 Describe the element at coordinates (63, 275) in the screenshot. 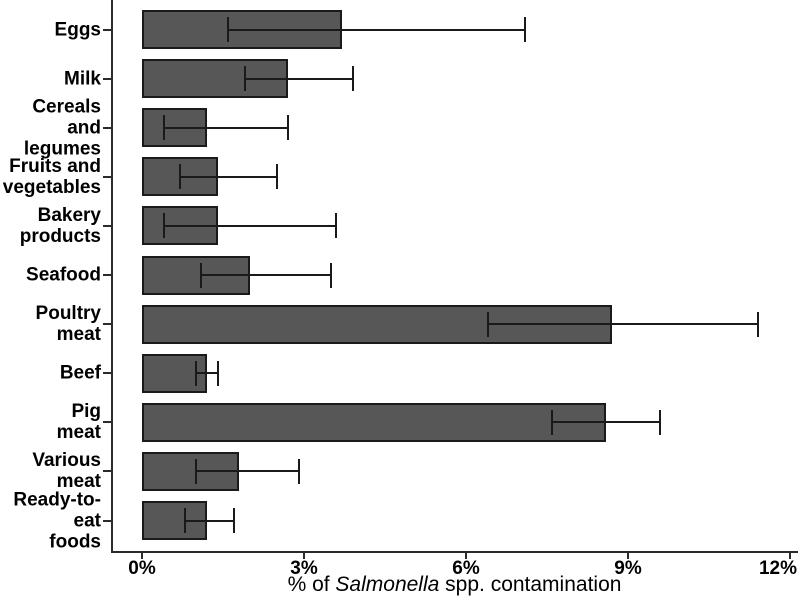

I see `category-label: Seafood` at that location.